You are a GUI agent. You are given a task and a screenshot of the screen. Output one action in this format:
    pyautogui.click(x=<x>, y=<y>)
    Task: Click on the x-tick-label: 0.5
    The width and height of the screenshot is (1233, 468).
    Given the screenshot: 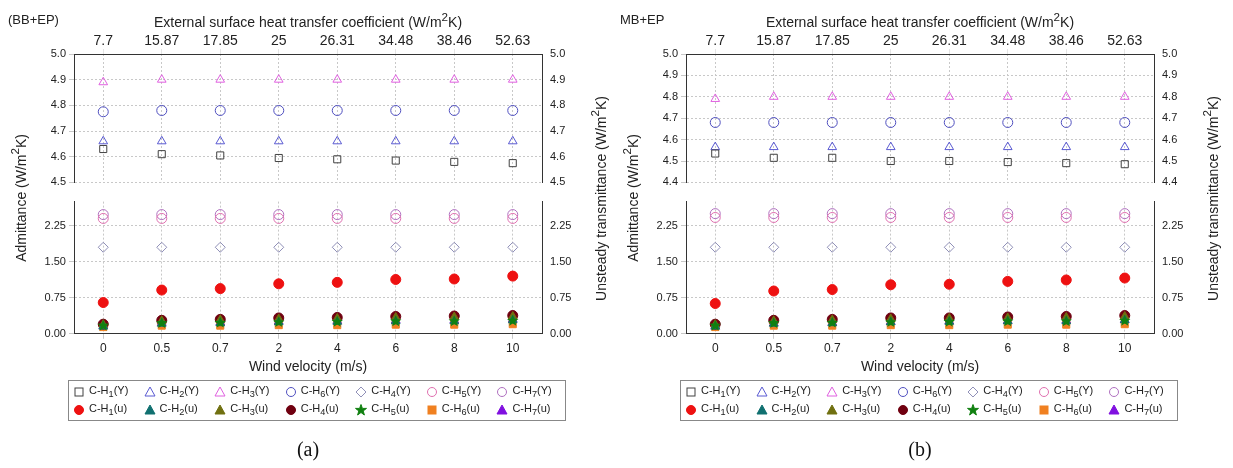 What is the action you would take?
    pyautogui.click(x=774, y=348)
    